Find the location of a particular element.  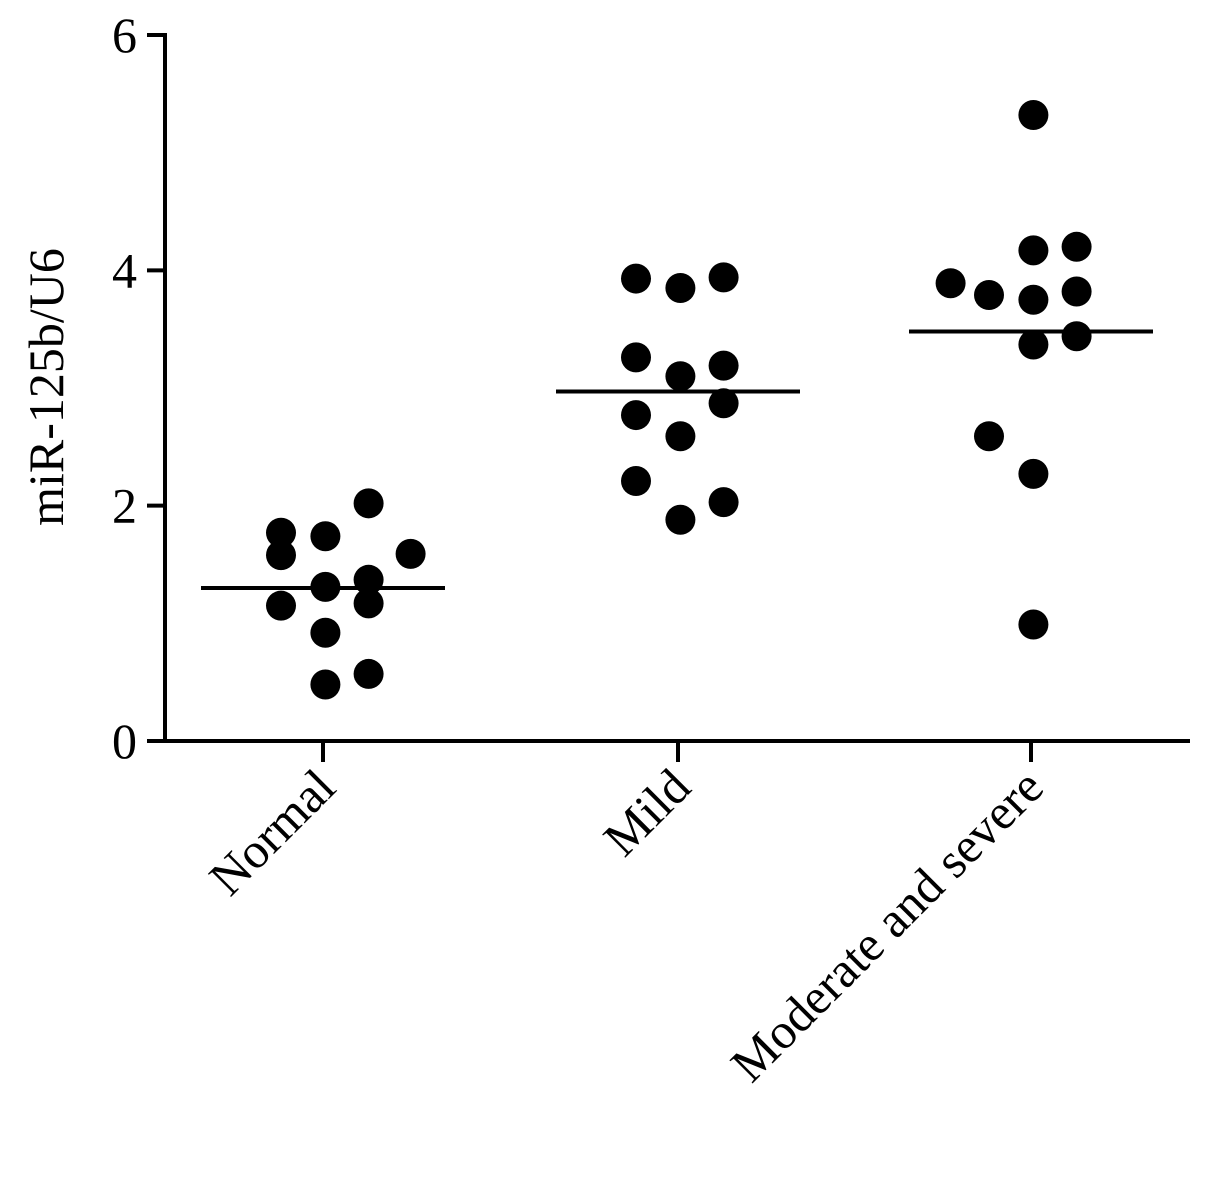

x-tick-label: Moderate and severe is located at coordinates (887, 925).